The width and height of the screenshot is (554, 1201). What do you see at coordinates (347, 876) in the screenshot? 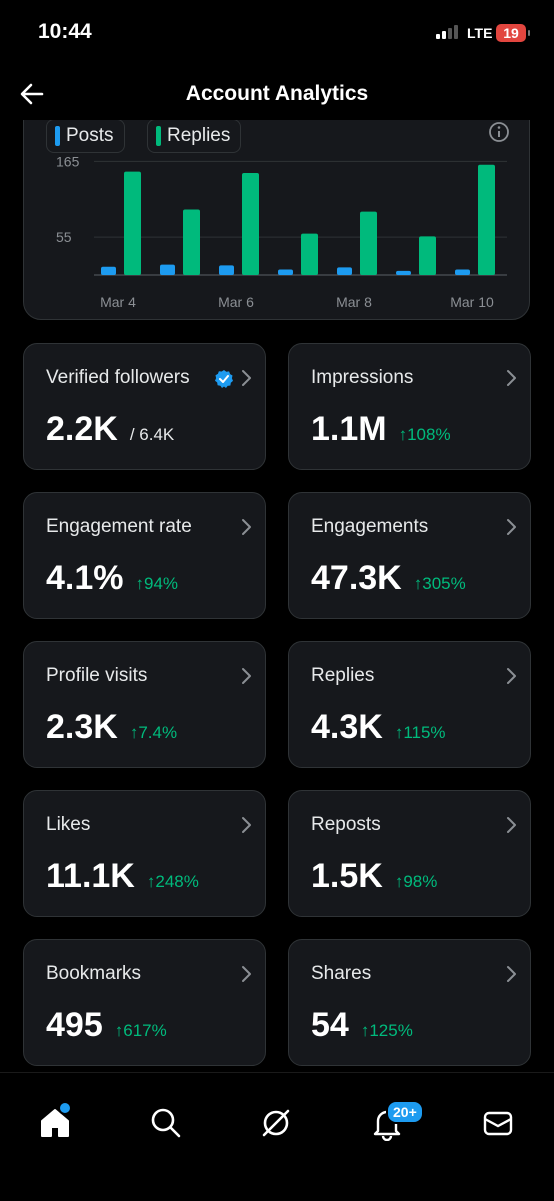
I see `metric-value: 1.5K` at bounding box center [347, 876].